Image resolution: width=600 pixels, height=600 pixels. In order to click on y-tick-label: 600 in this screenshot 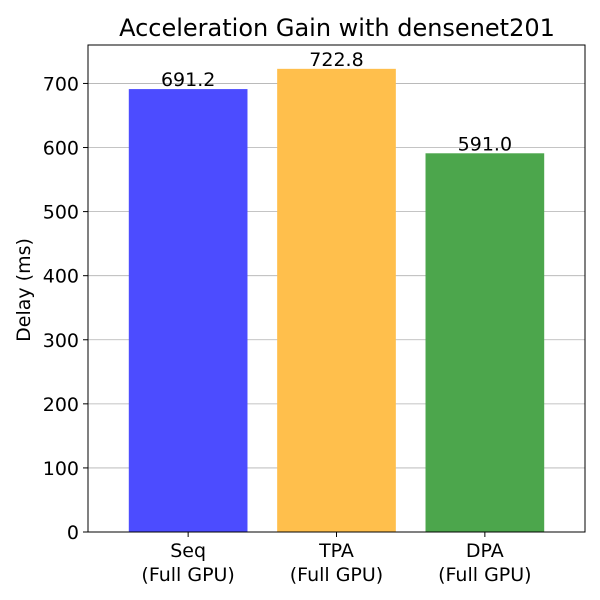, I will do `click(61, 149)`.